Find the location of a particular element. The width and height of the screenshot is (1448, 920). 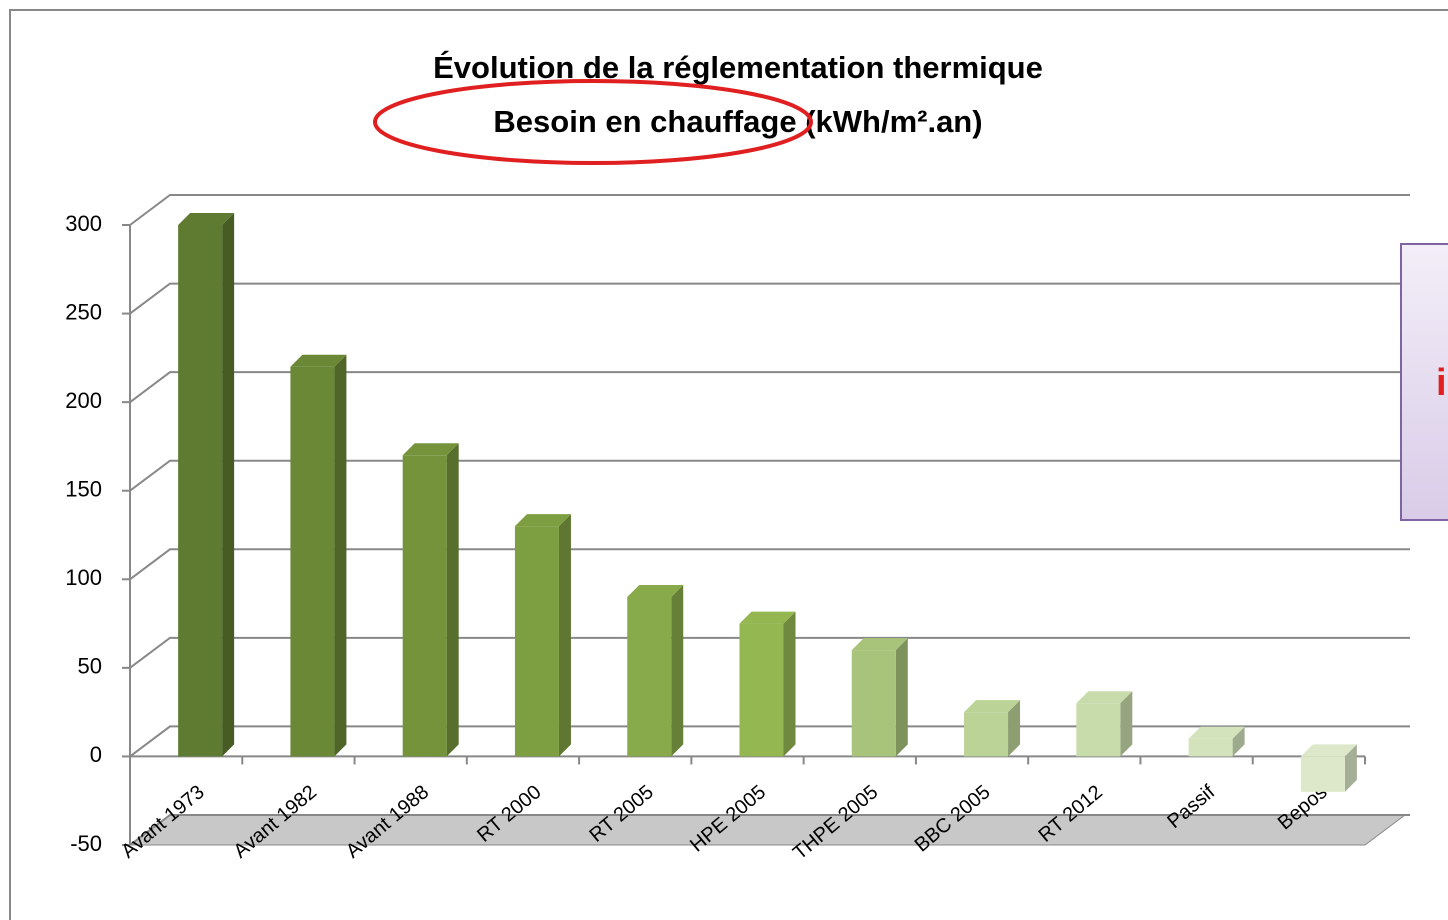

chart-title: Évolution de la réglementation thermique is located at coordinates (738, 67).